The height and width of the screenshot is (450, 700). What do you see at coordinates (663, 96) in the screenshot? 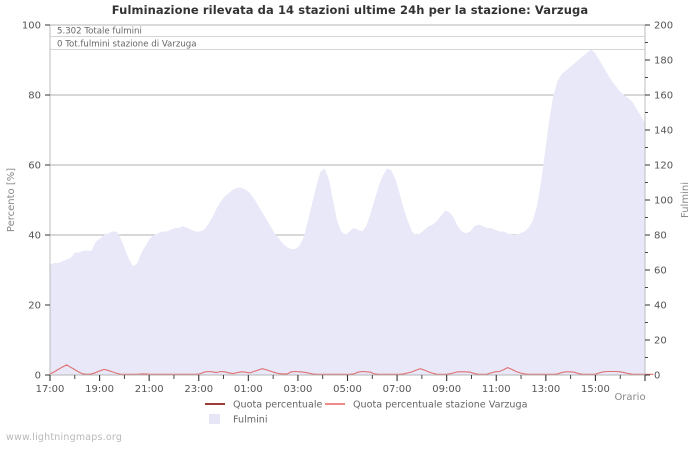
I see `y2-axis-tick-label: 160` at bounding box center [663, 96].